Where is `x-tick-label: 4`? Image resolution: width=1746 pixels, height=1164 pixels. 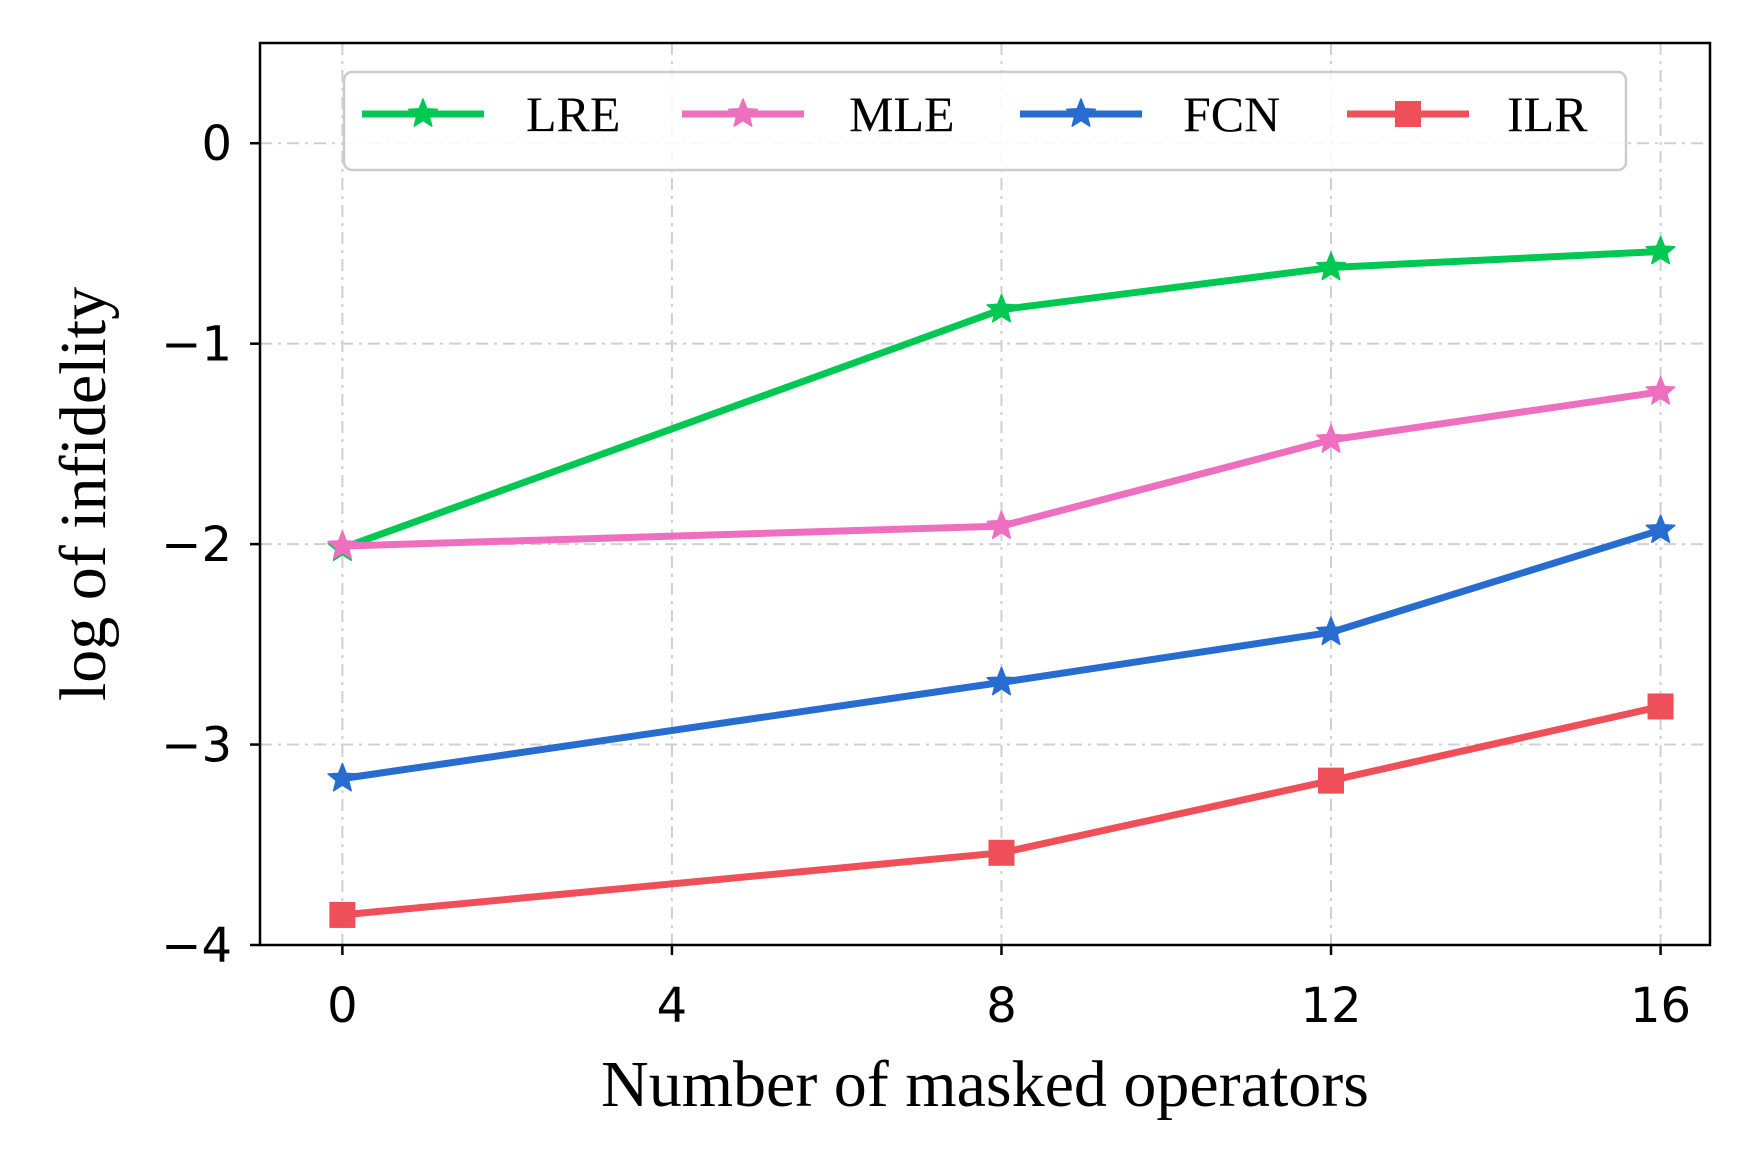 x-tick-label: 4 is located at coordinates (672, 1006).